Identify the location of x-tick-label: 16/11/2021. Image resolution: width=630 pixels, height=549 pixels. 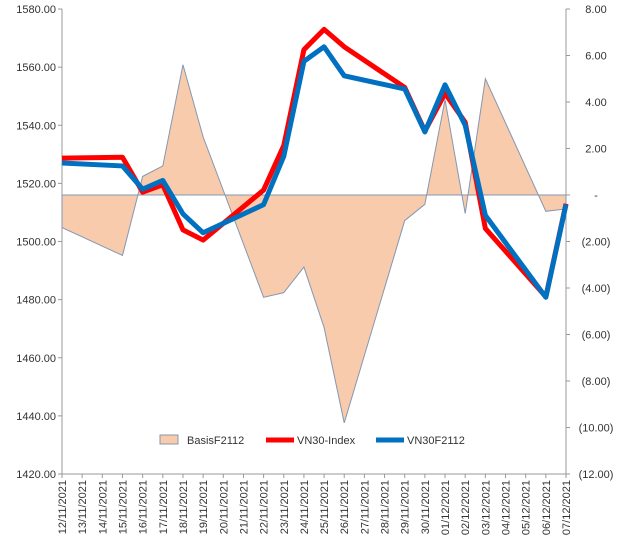
(144, 507).